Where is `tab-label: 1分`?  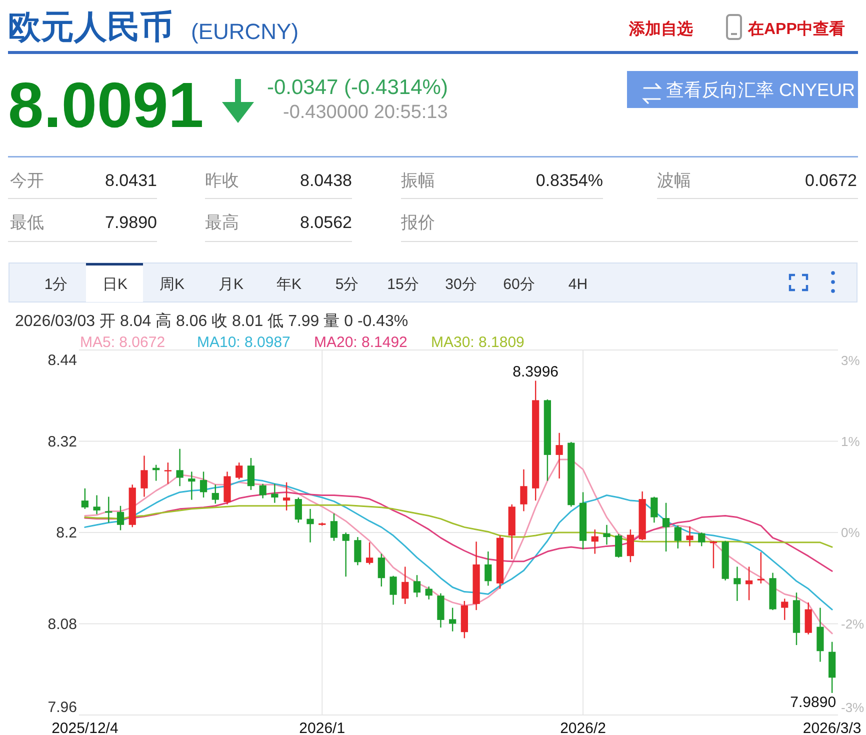
tab-label: 1分 is located at coordinates (56, 284).